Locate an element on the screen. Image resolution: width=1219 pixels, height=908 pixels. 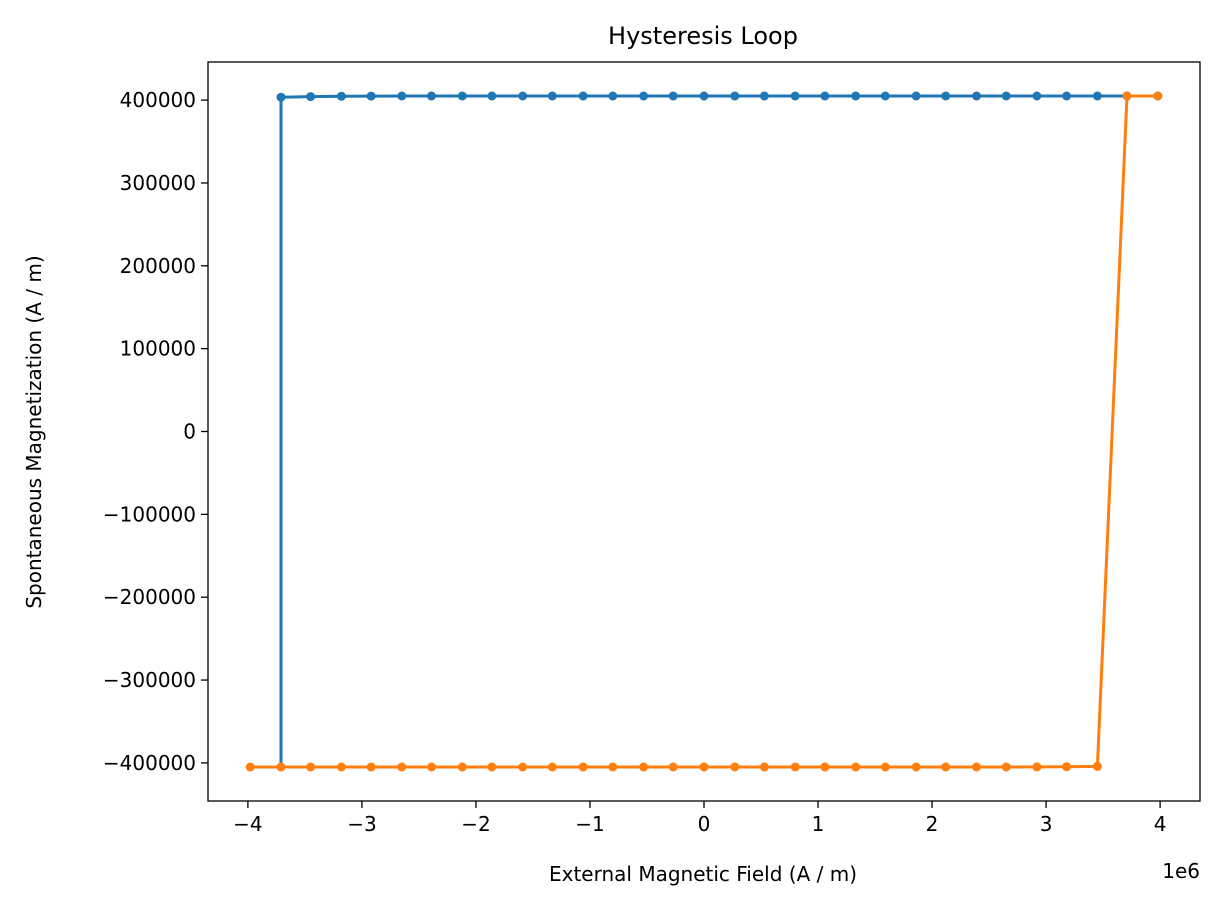
x-axis-label: External Magnetic Field (A / m) is located at coordinates (703, 874).